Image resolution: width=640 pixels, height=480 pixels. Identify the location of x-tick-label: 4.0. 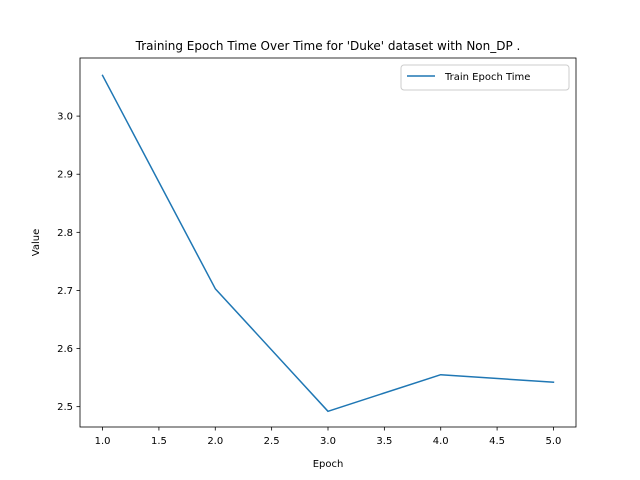
(441, 441).